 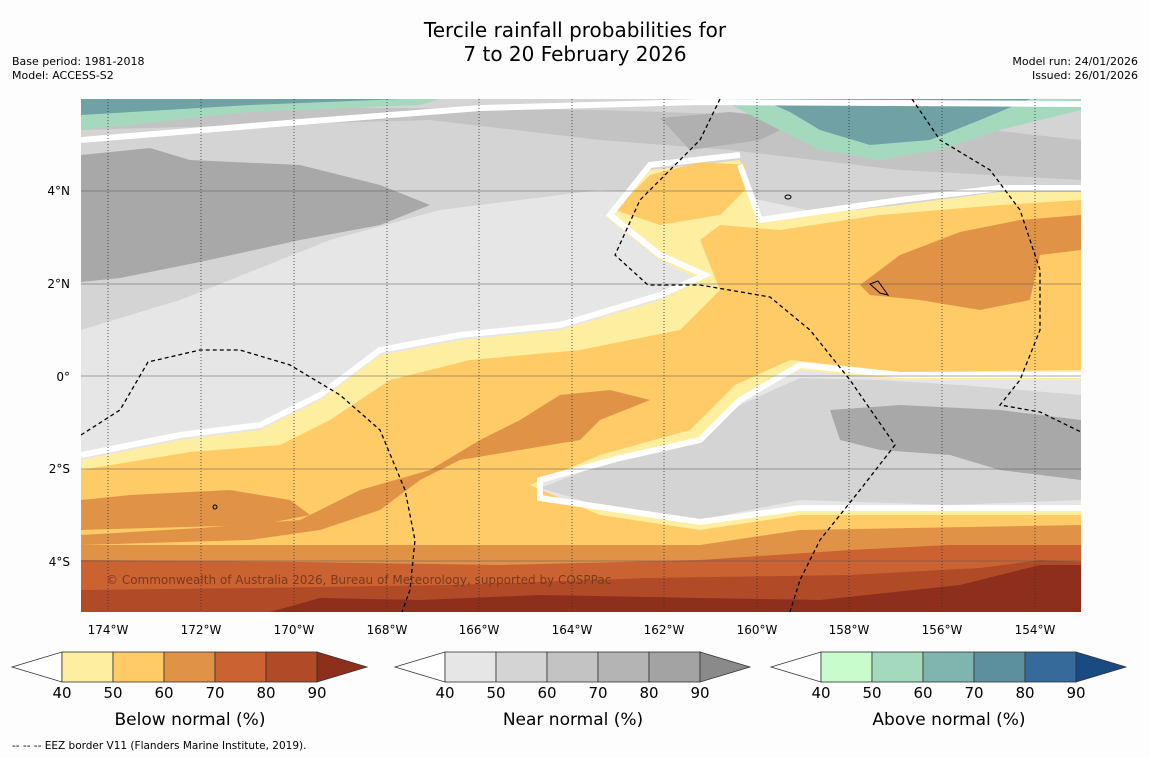 I want to click on below-normal-60-east, so click(x=970, y=262).